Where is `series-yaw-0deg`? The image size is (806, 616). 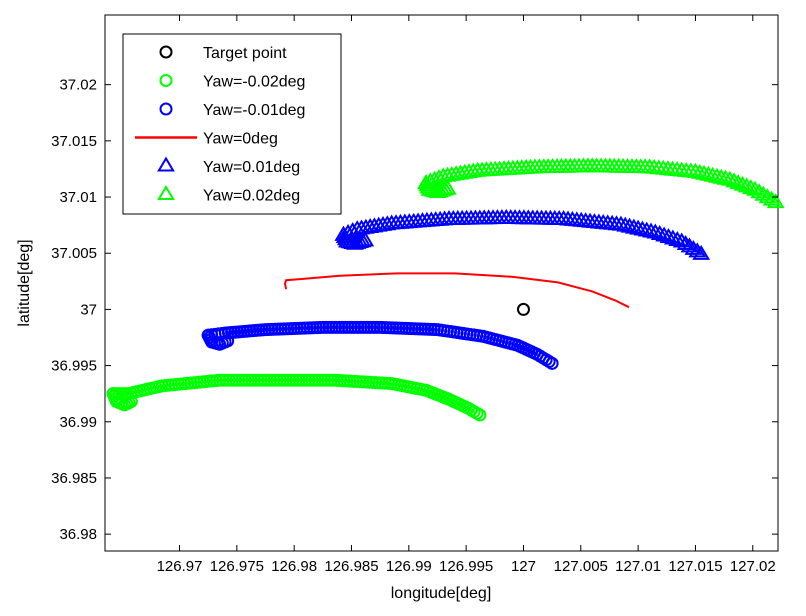 series-yaw-0deg is located at coordinates (456, 290).